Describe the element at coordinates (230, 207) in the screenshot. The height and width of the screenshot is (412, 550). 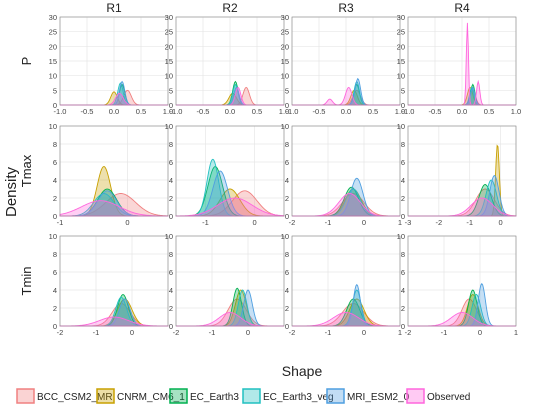
I see `density-Observed` at that location.